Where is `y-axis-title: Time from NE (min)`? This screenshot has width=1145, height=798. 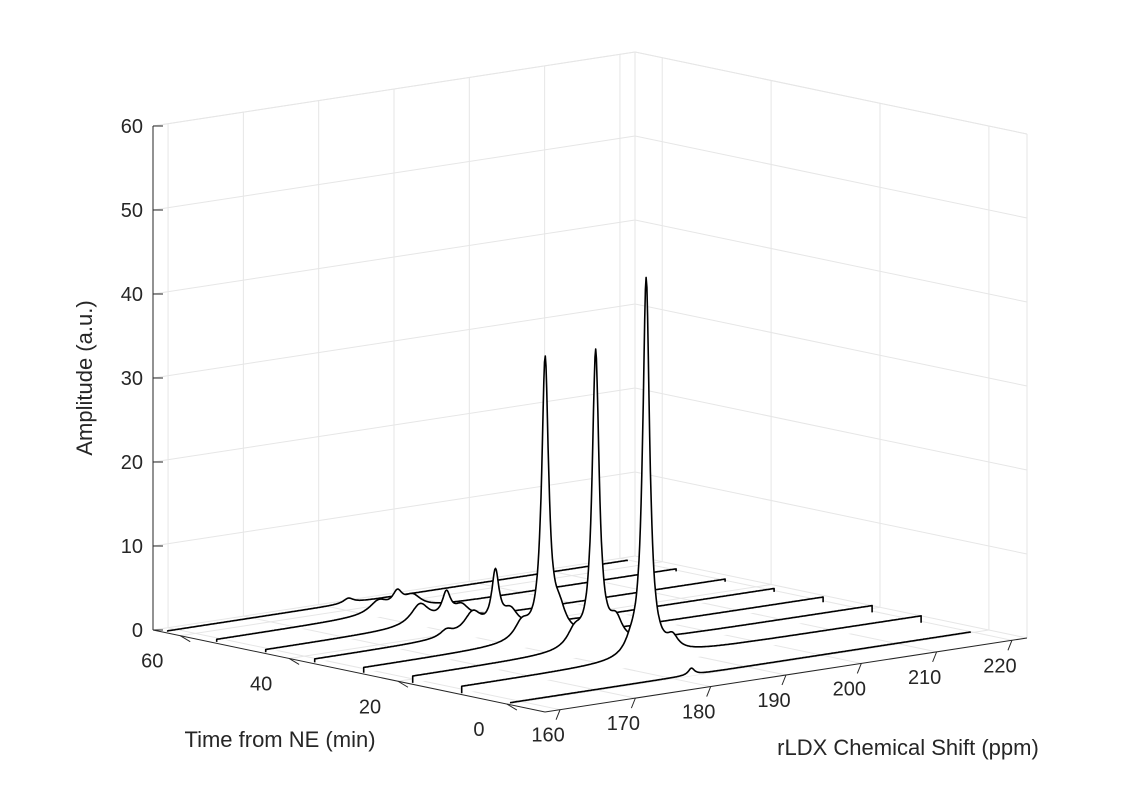
y-axis-title: Time from NE (min) is located at coordinates (279, 739).